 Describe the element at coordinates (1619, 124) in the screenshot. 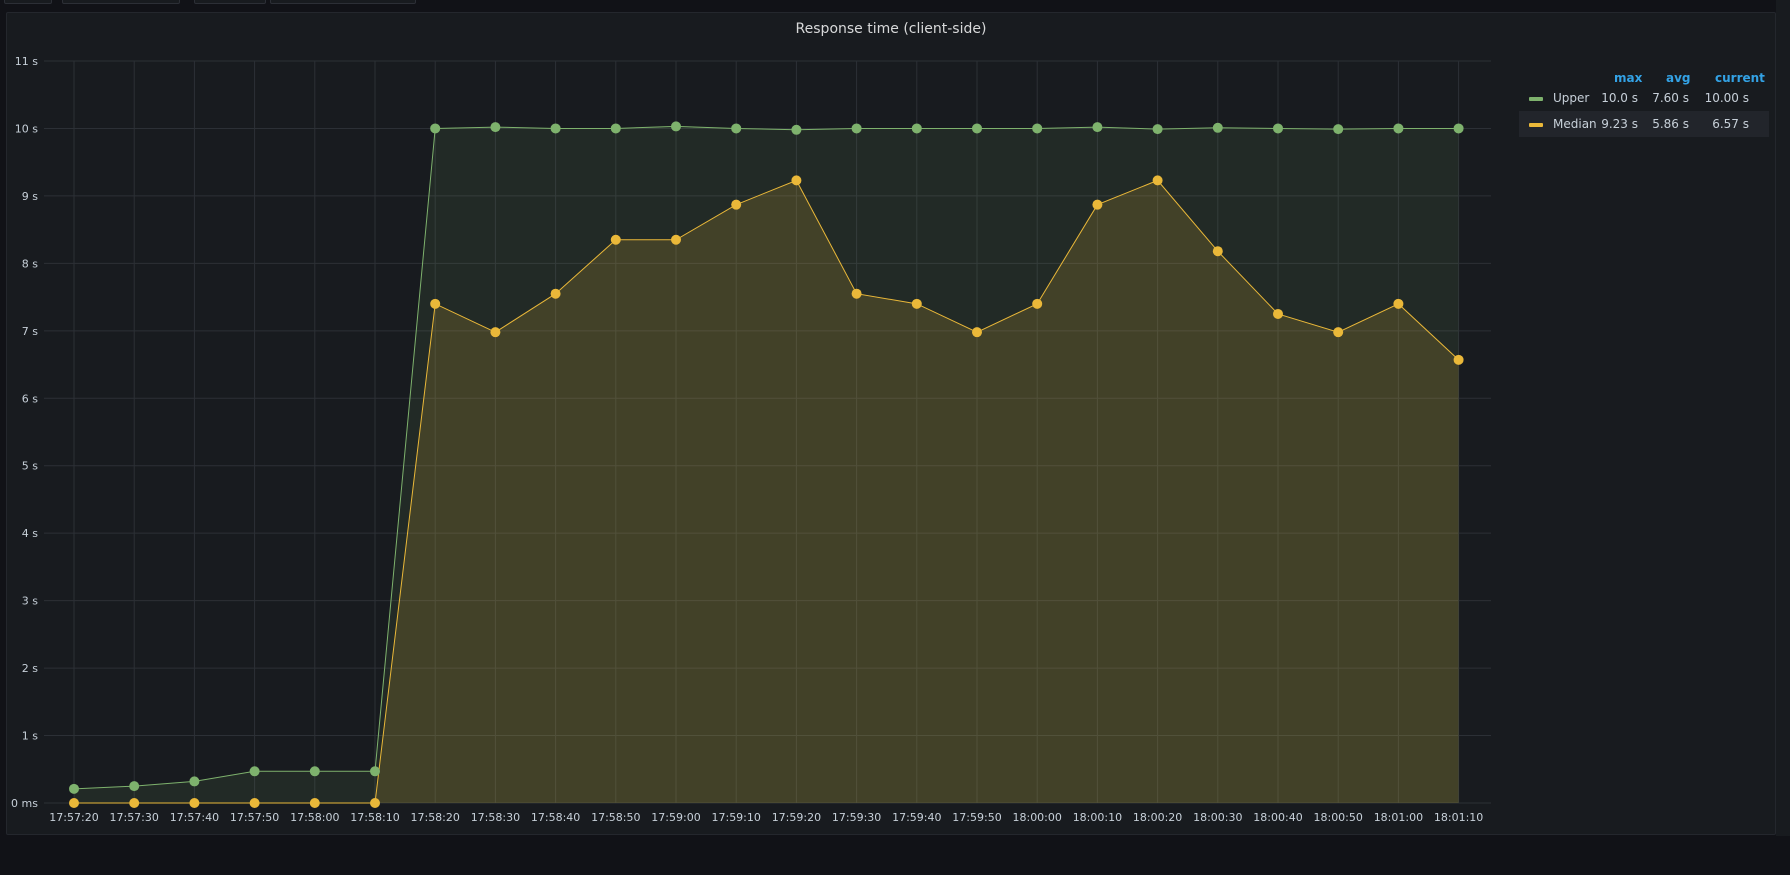

I see `legend-value-max: 9.23 s` at that location.